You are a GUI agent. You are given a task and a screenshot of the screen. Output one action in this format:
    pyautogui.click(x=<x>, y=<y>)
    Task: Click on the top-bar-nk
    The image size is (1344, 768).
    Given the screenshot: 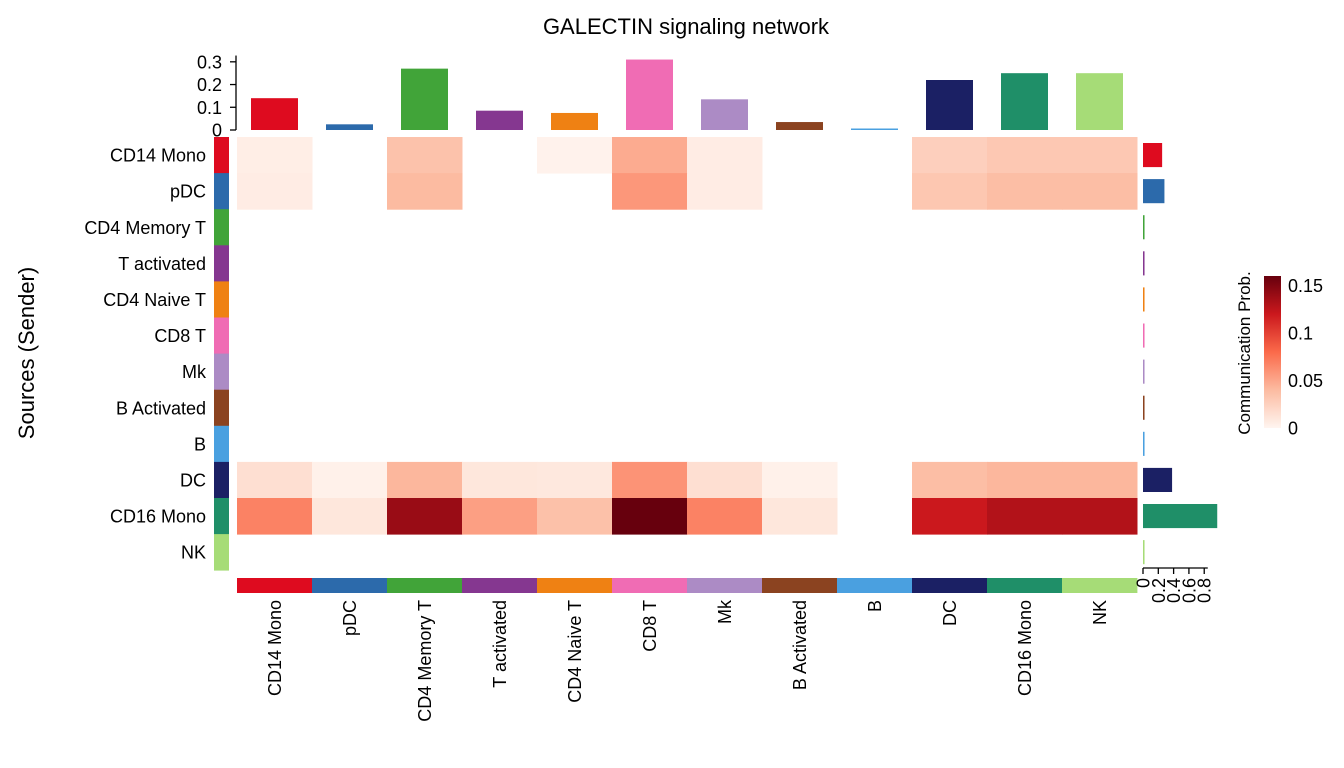 What is the action you would take?
    pyautogui.click(x=1099, y=101)
    